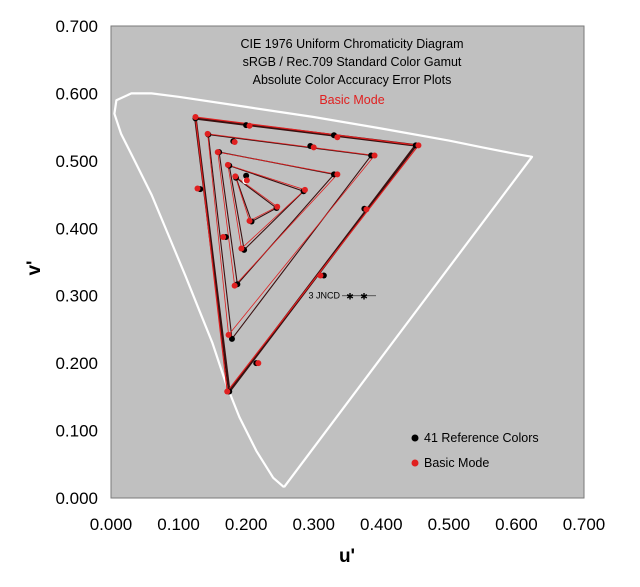 This screenshot has width=640, height=587. I want to click on watermark: @悟空问答, so click(555, 567).